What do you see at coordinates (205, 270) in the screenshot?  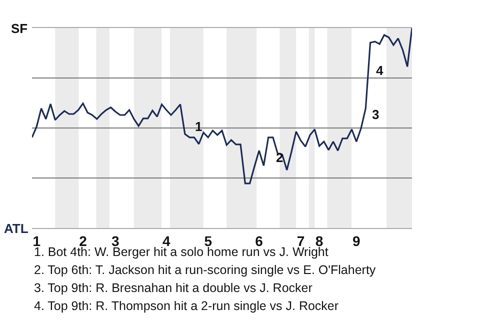 I see `text: 2. Top 6th: T. Jackson hit a run-scoring single vs E. O'Flaherty` at bounding box center [205, 270].